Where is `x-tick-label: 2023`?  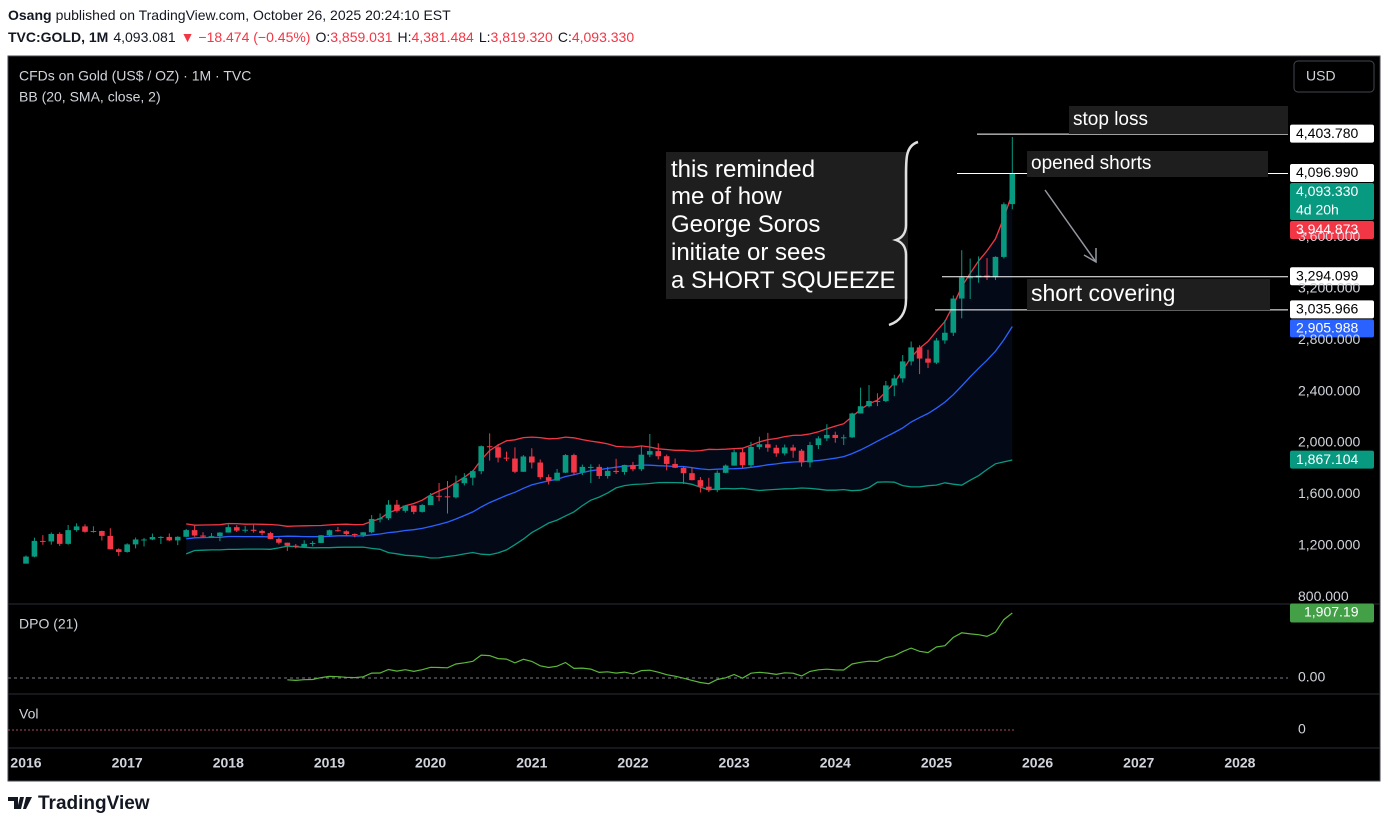
x-tick-label: 2023 is located at coordinates (734, 763).